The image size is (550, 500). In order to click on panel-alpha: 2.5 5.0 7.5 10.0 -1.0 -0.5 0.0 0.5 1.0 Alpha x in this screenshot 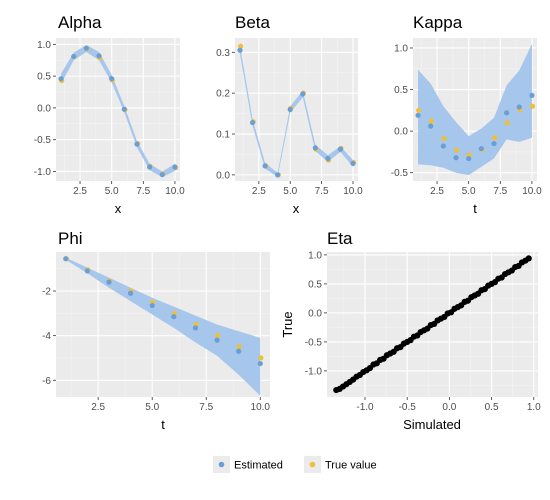, I will do `click(109, 114)`.